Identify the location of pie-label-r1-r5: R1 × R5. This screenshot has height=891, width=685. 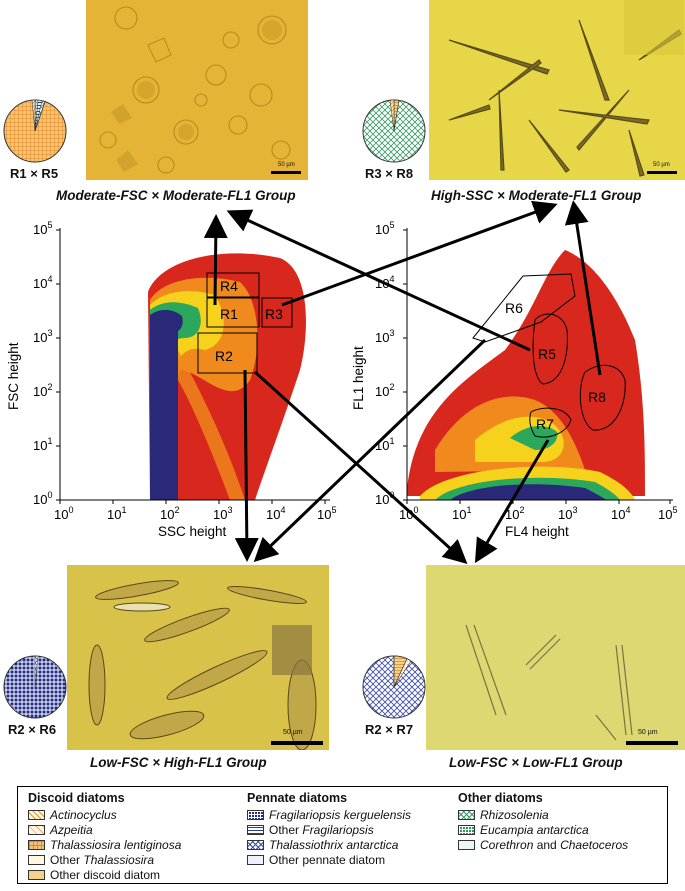
(34, 173).